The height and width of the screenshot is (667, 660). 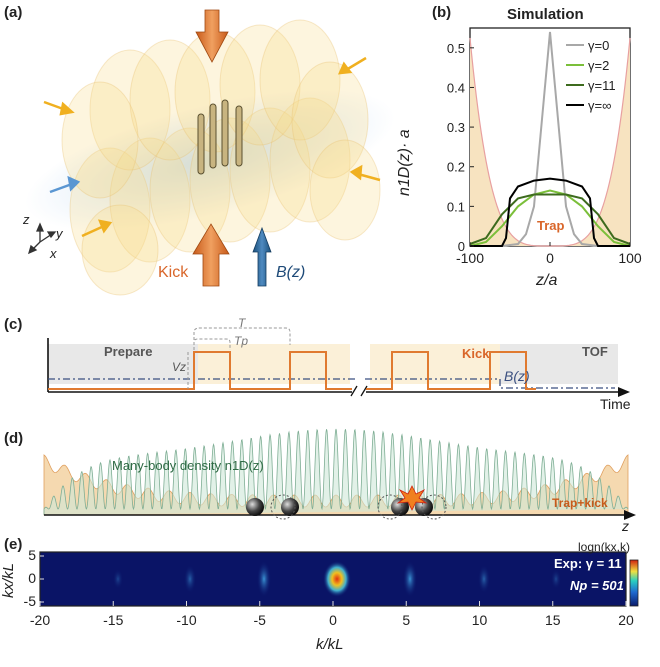 What do you see at coordinates (404, 162) in the screenshot?
I see `chart-ylabel: n1D(z)· a` at bounding box center [404, 162].